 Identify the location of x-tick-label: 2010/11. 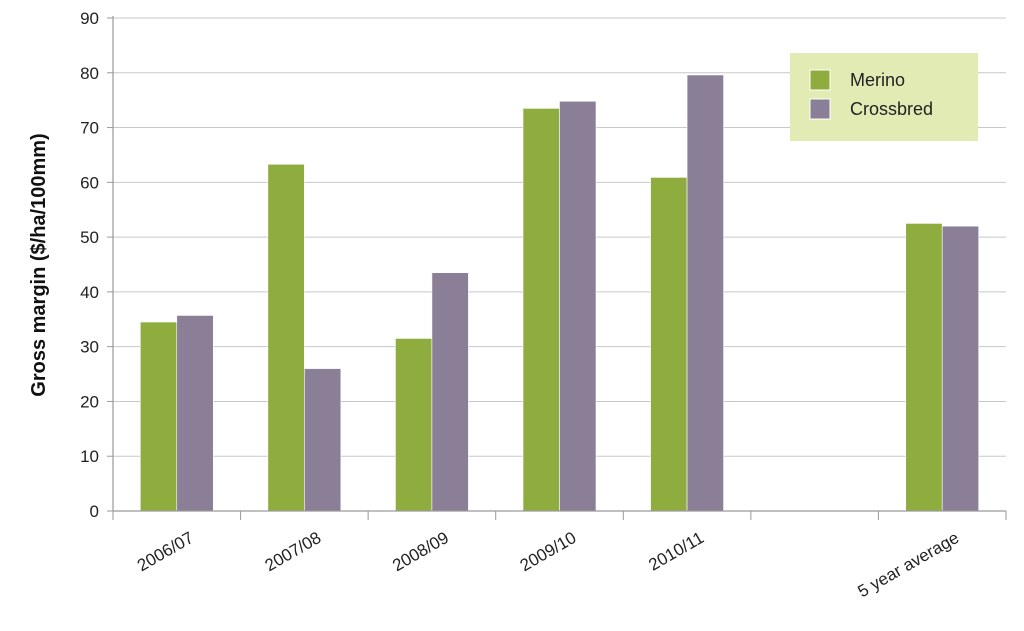
(676, 551).